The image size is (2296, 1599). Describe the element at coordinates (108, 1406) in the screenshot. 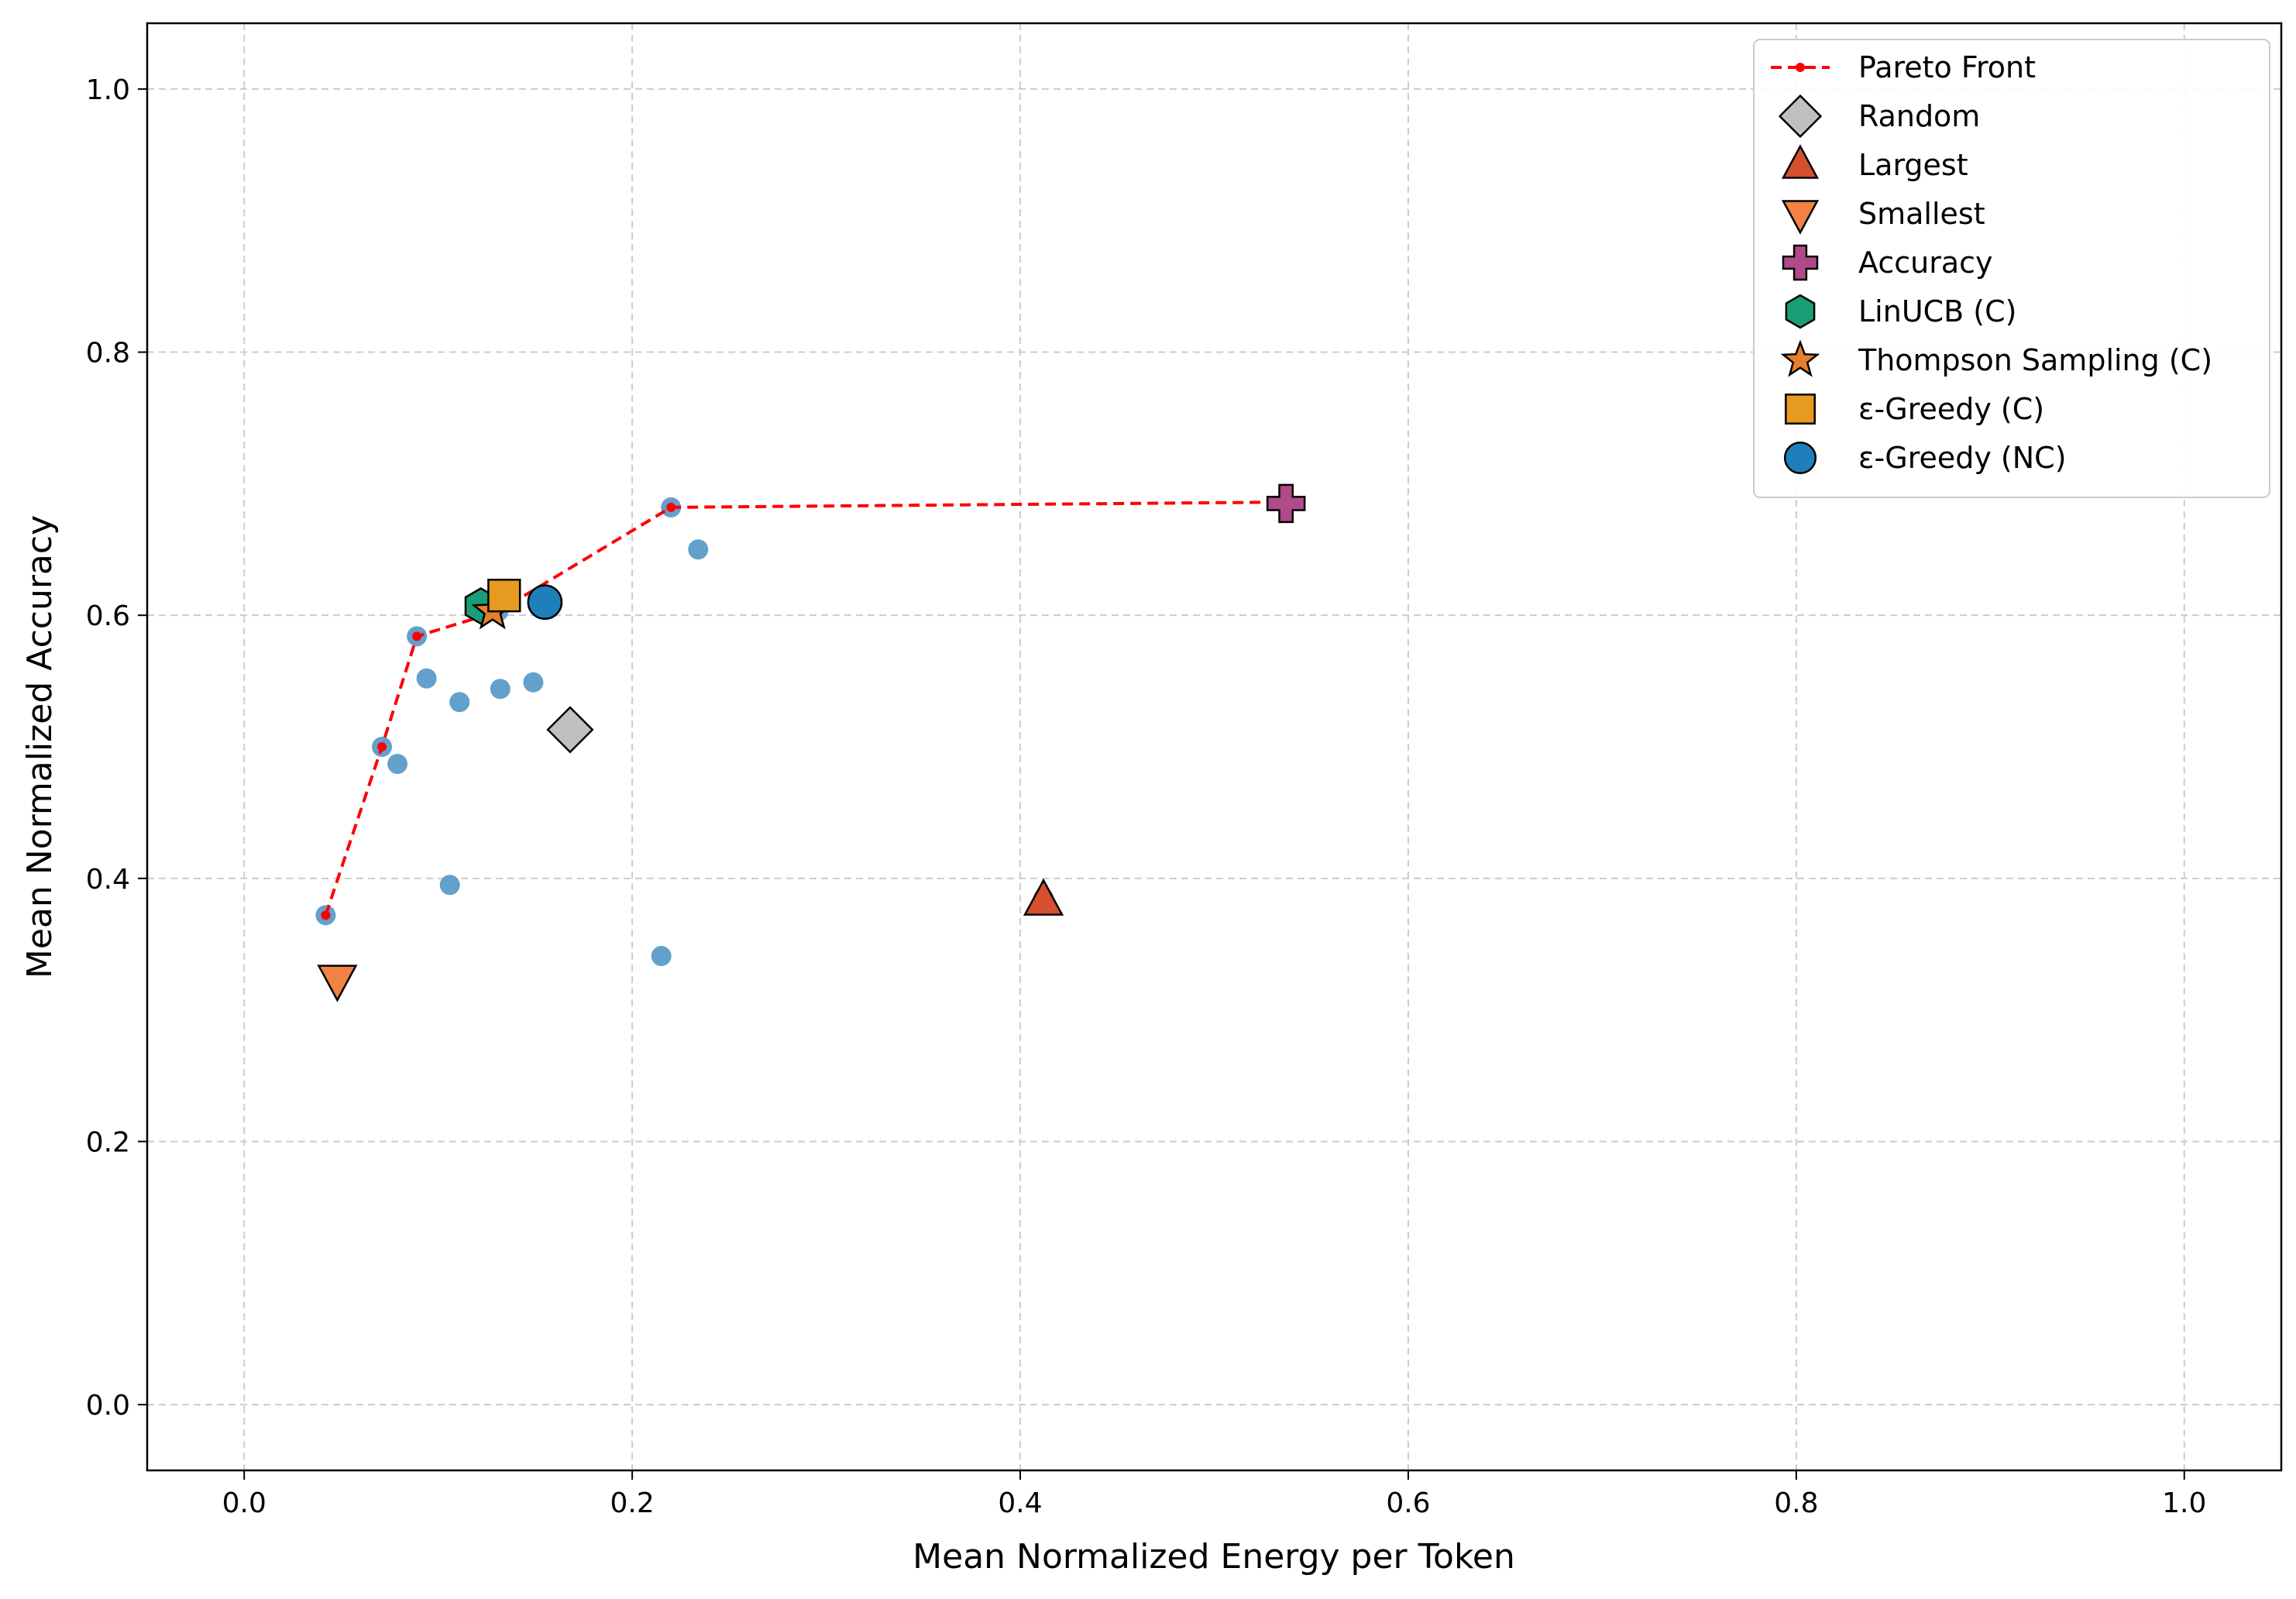

I see `y-tick-label: 0.0` at that location.